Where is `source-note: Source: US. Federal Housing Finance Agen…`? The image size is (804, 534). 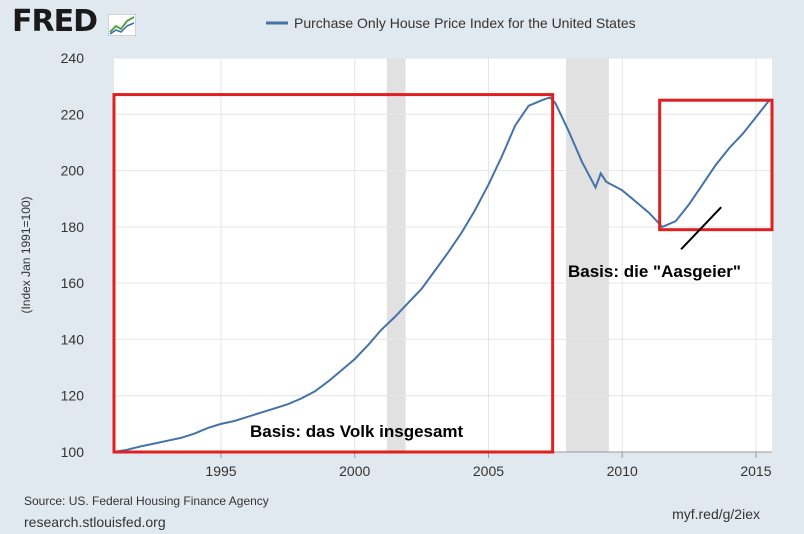 source-note: Source: US. Federal Housing Finance Agen… is located at coordinates (146, 501).